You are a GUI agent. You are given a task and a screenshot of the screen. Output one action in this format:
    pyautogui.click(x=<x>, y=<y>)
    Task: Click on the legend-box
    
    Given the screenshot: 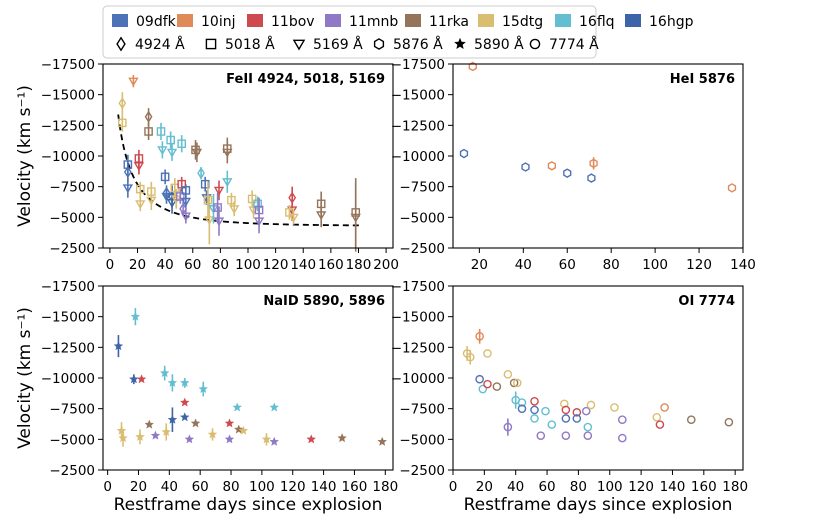 What is the action you would take?
    pyautogui.click(x=349, y=32)
    